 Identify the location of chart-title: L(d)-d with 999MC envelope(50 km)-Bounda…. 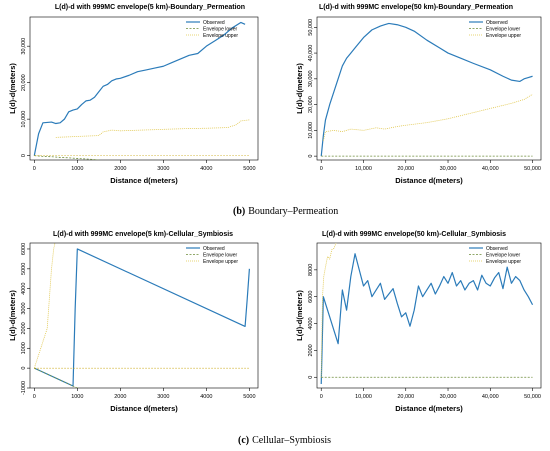
(416, 7).